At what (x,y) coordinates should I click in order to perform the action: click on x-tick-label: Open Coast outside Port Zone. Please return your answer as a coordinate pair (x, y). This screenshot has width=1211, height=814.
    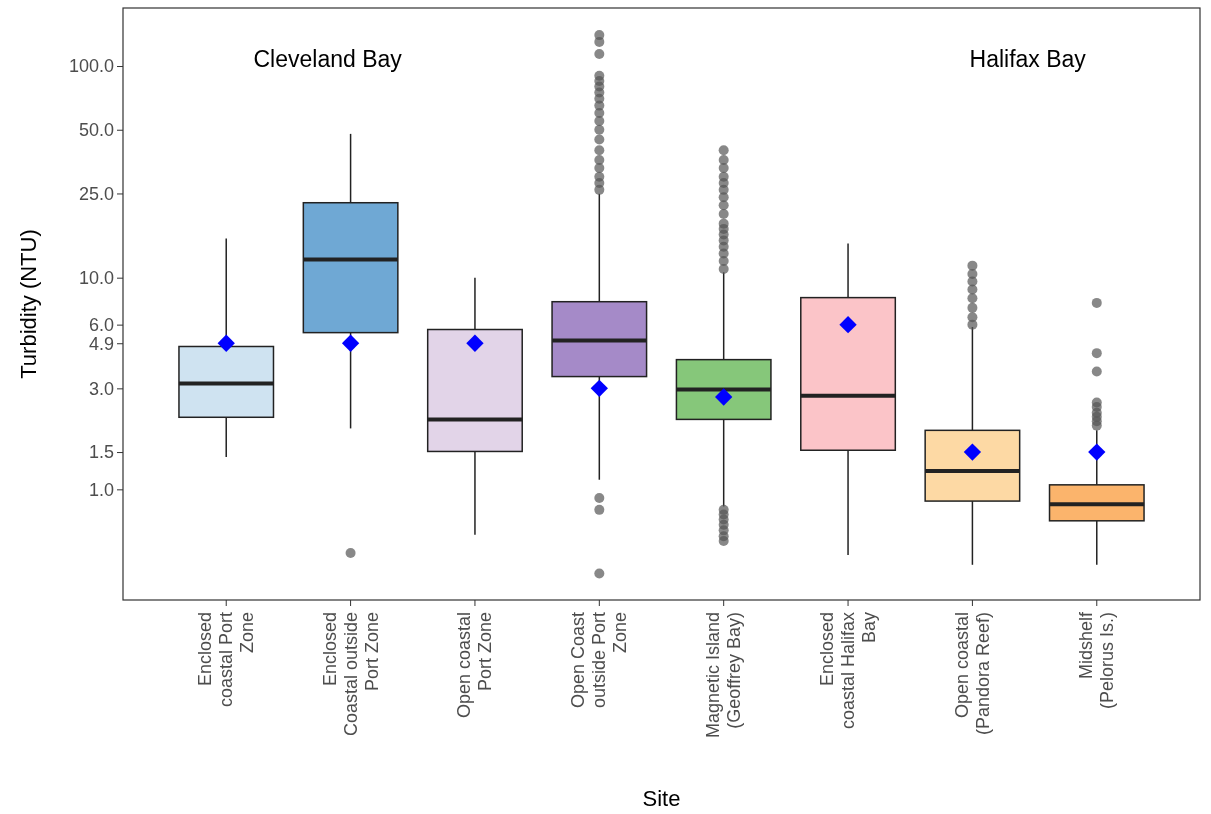
    Looking at the image, I should click on (599, 660).